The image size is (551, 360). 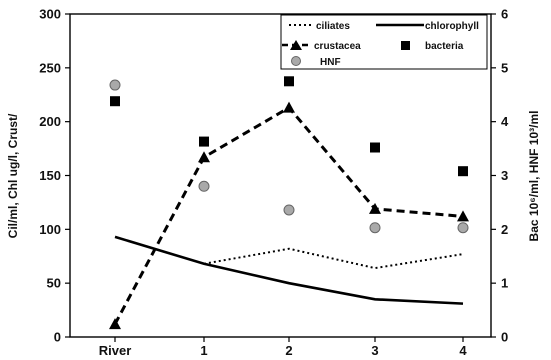 I want to click on left-tick-label: 150, so click(x=50, y=175).